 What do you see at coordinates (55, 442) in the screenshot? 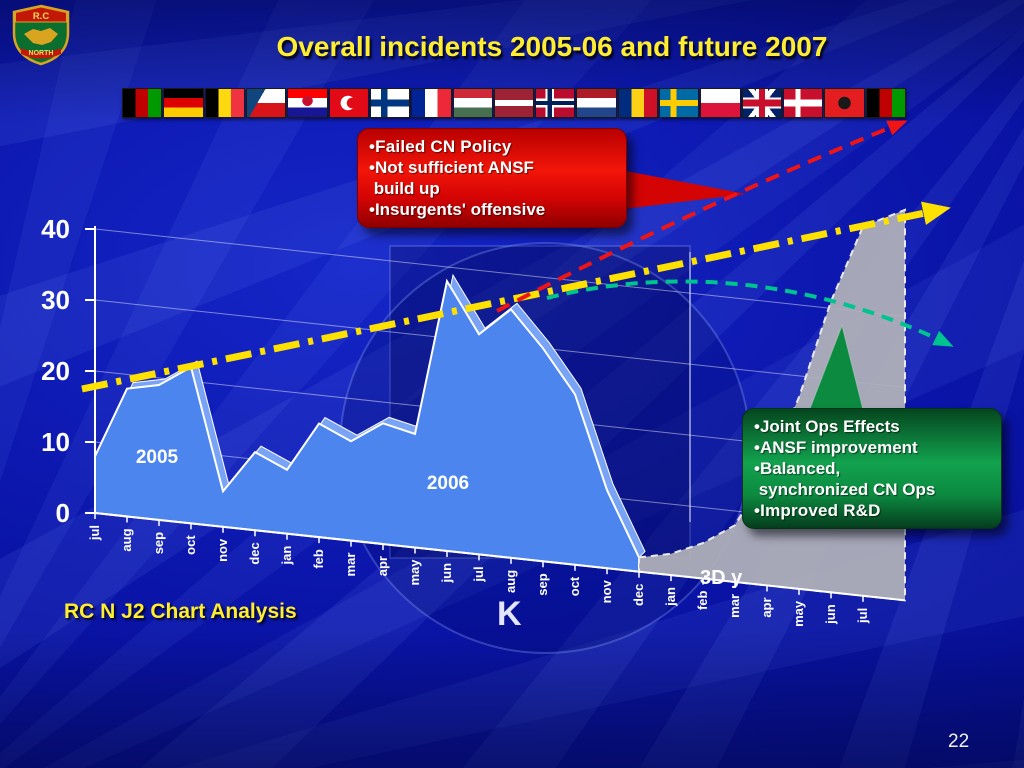
I see `y-tick-label: 10` at bounding box center [55, 442].